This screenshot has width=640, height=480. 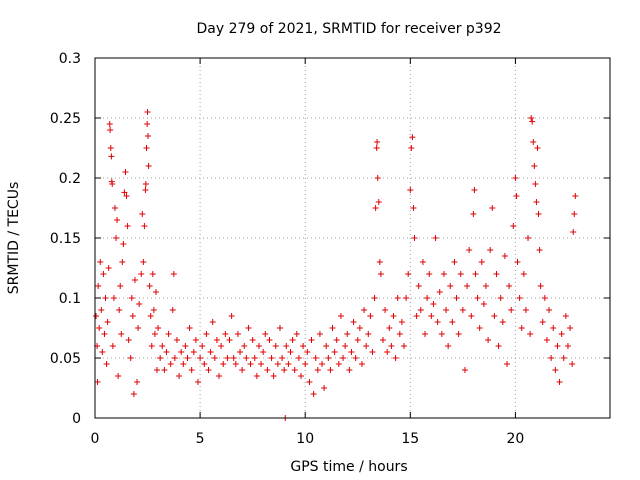 What do you see at coordinates (95, 439) in the screenshot?
I see `x-tick-label: 0` at bounding box center [95, 439].